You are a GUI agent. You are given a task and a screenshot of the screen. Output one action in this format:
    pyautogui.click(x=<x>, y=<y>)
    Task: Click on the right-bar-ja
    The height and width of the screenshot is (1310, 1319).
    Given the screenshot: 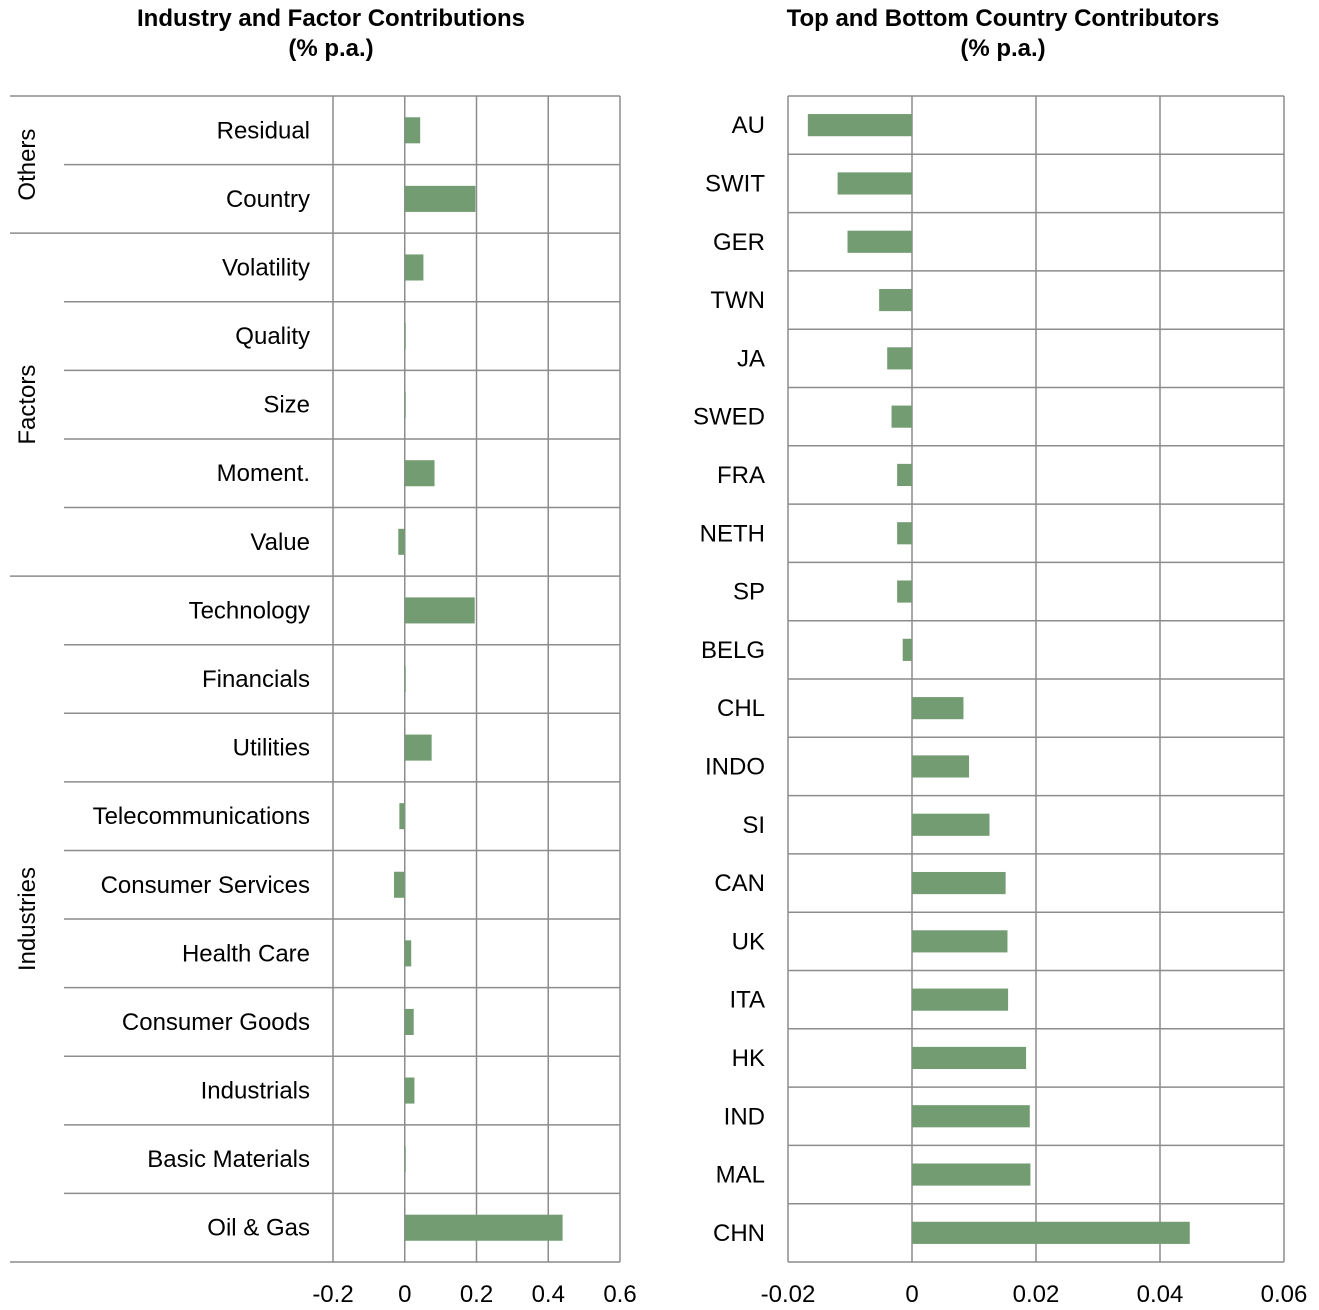 What is the action you would take?
    pyautogui.click(x=899, y=358)
    